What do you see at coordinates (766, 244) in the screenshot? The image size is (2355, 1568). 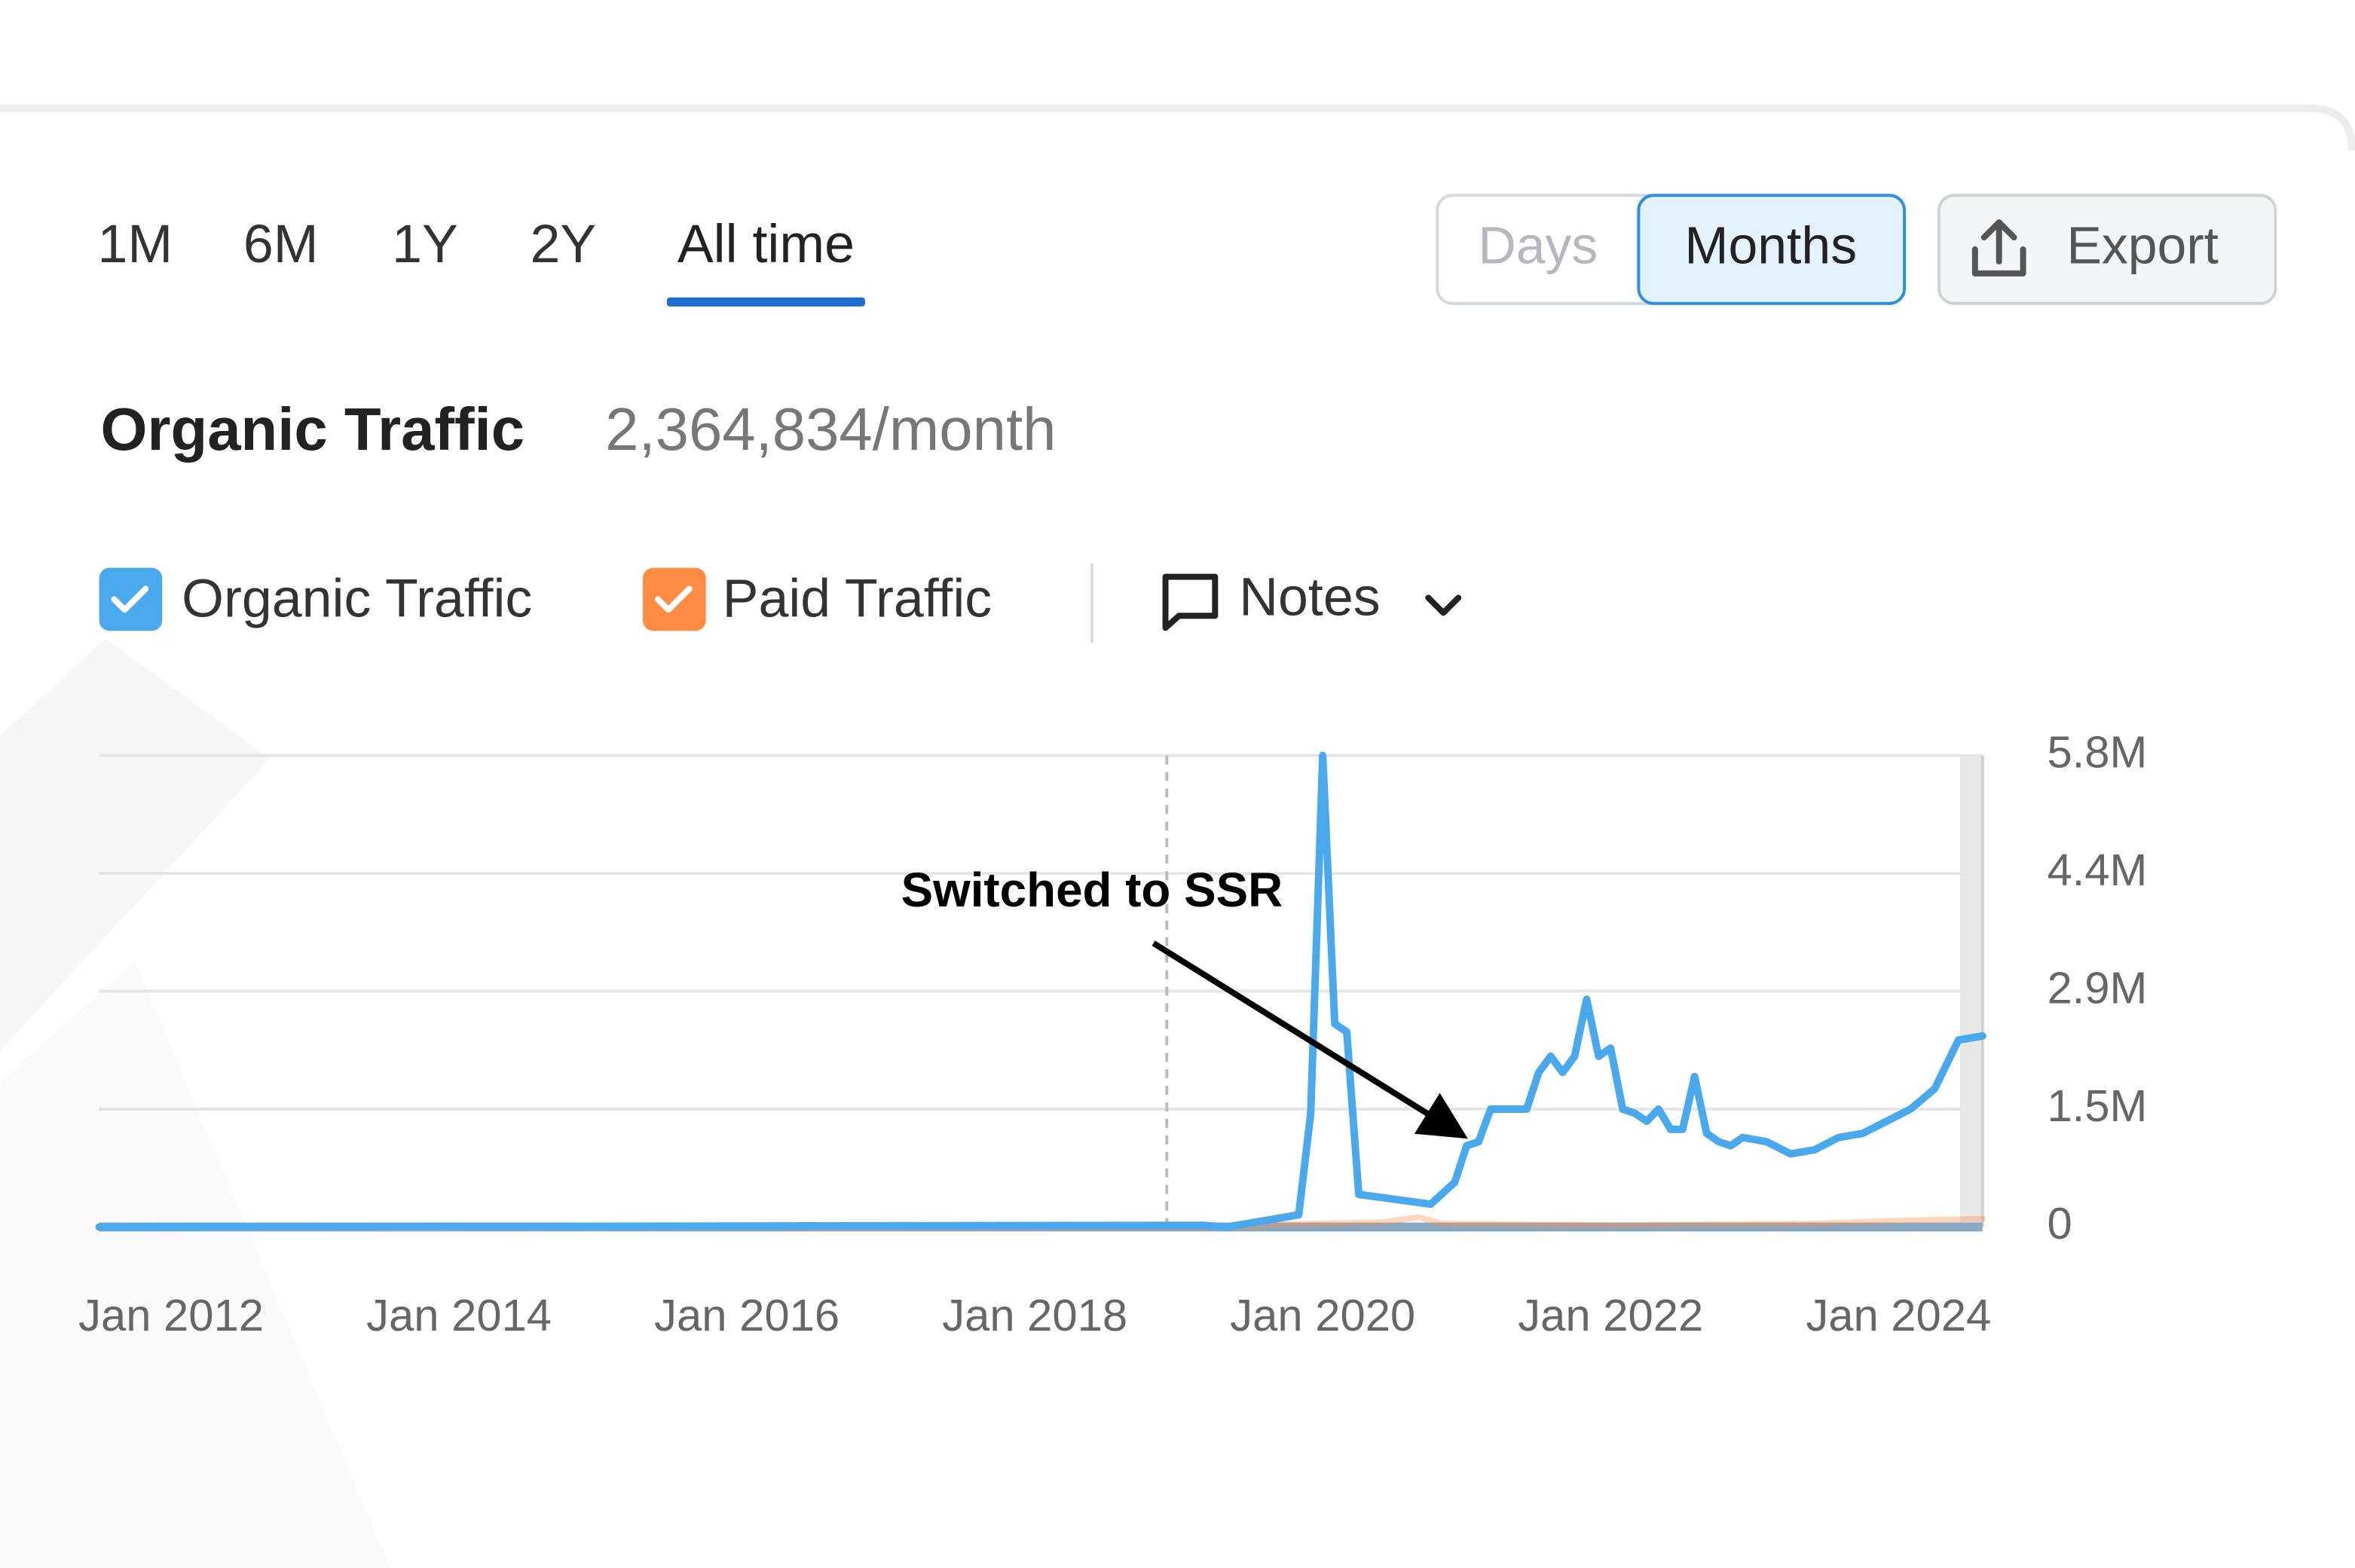 I see `period-tab: All time` at bounding box center [766, 244].